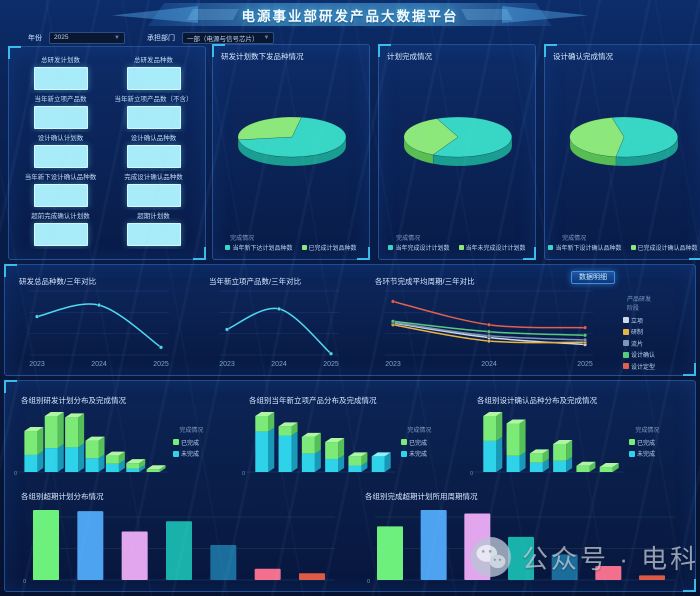  I want to click on legend-item: 设计定型, so click(641, 366).